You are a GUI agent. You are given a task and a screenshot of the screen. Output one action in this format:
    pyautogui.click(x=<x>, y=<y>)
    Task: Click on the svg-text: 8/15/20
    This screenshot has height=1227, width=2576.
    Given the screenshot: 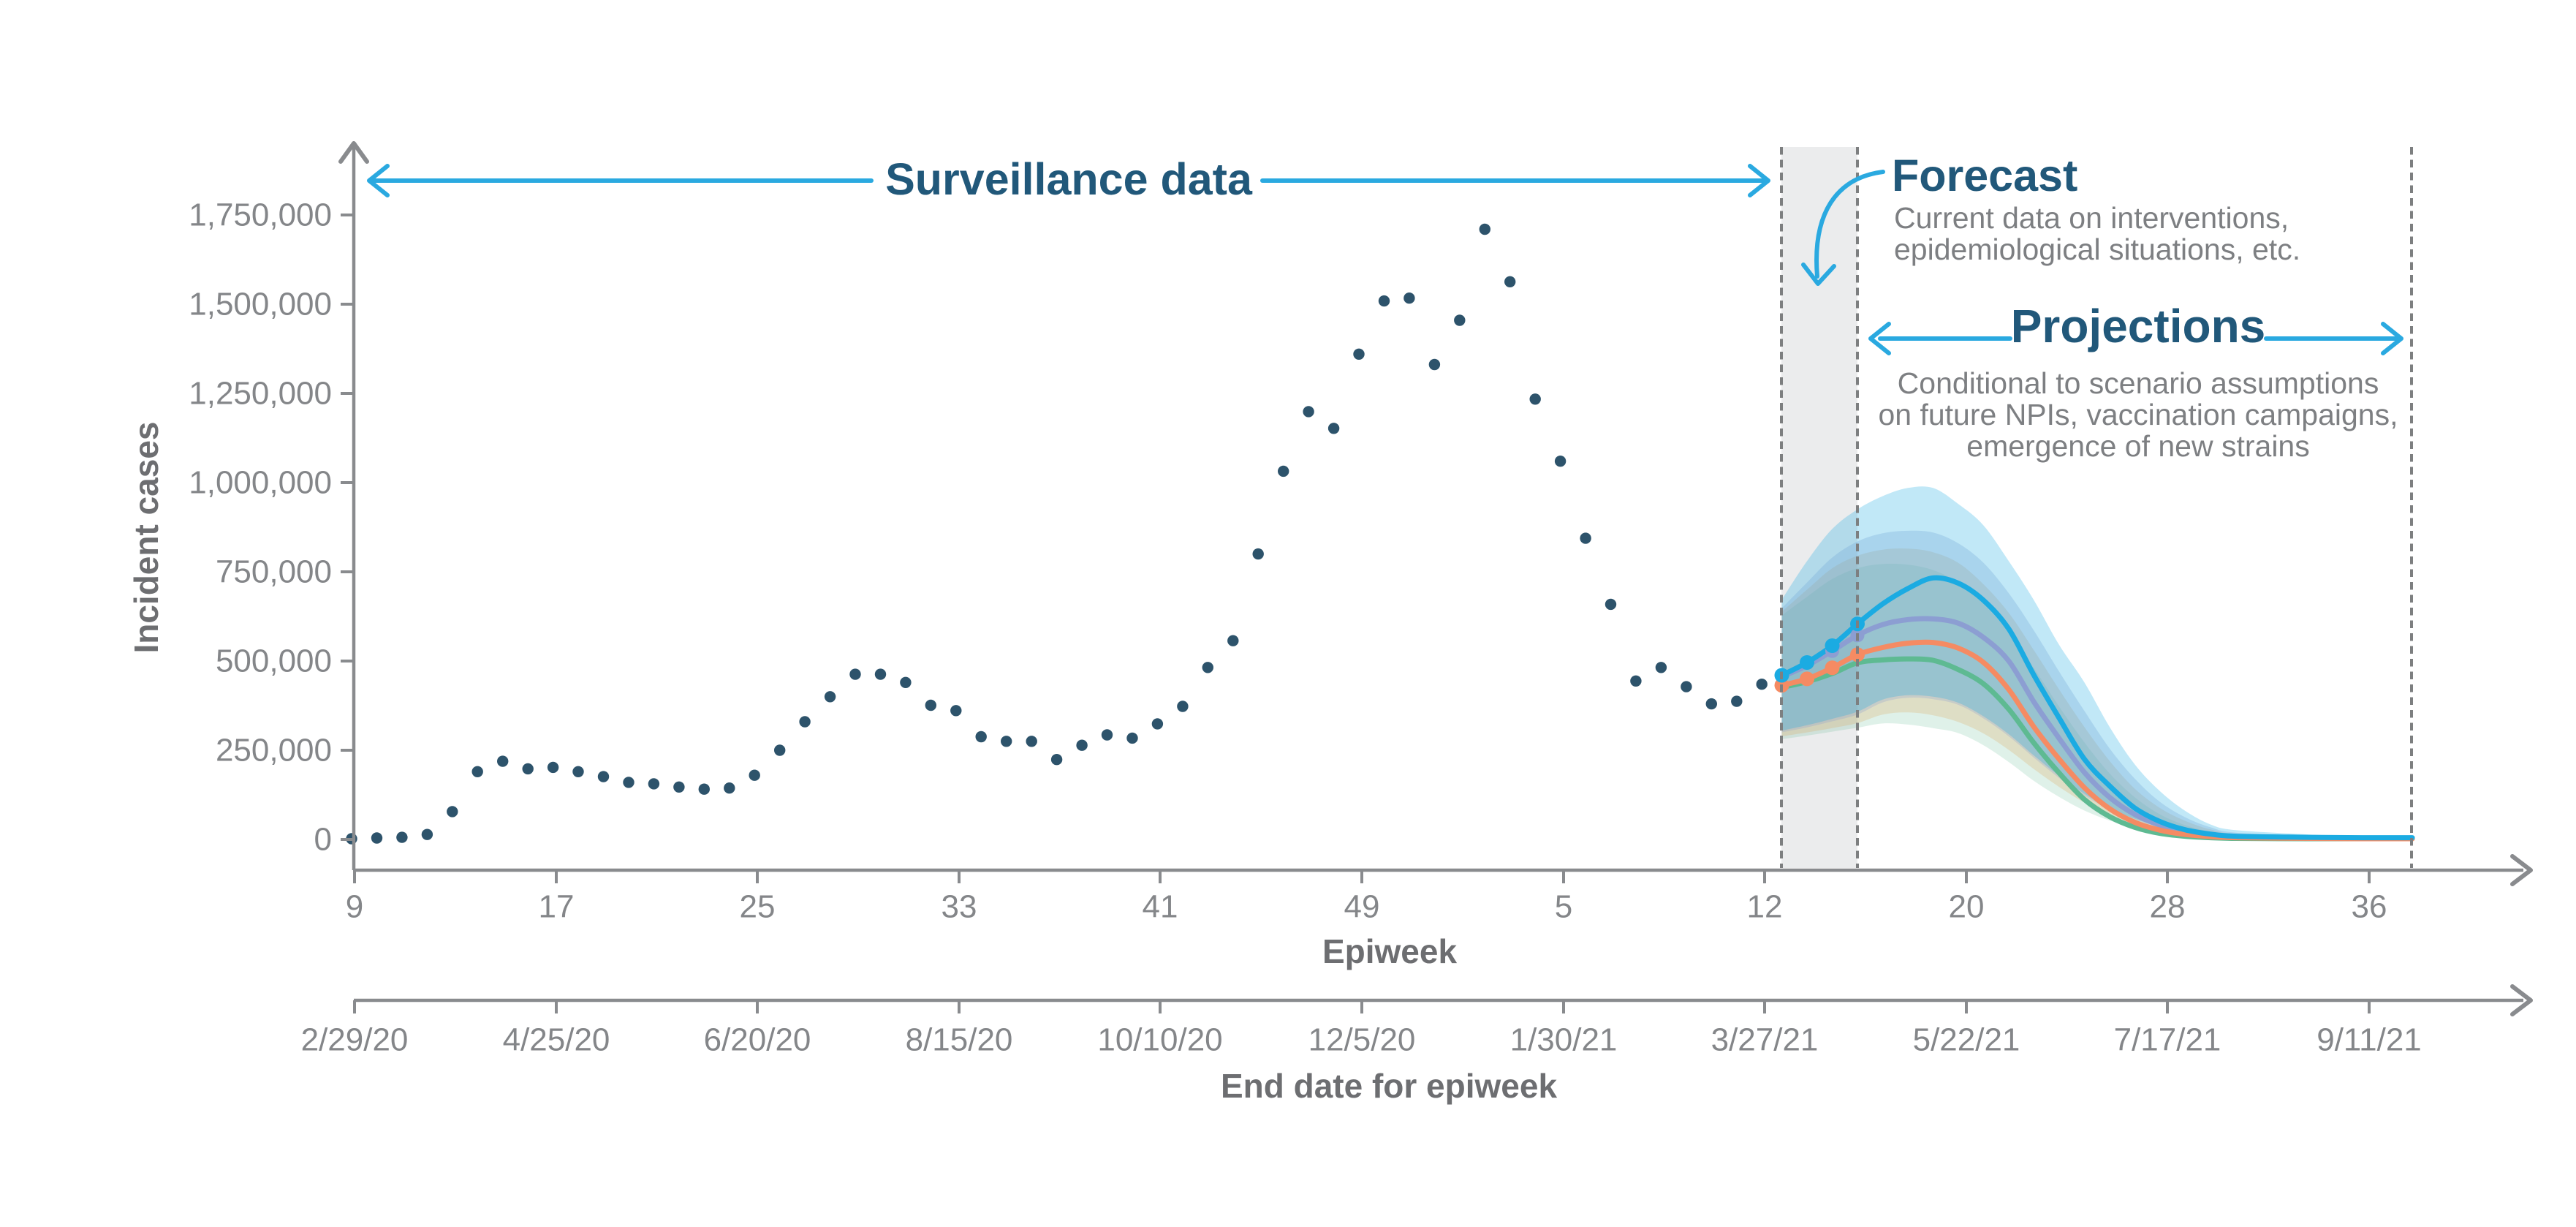 What is the action you would take?
    pyautogui.click(x=959, y=1040)
    